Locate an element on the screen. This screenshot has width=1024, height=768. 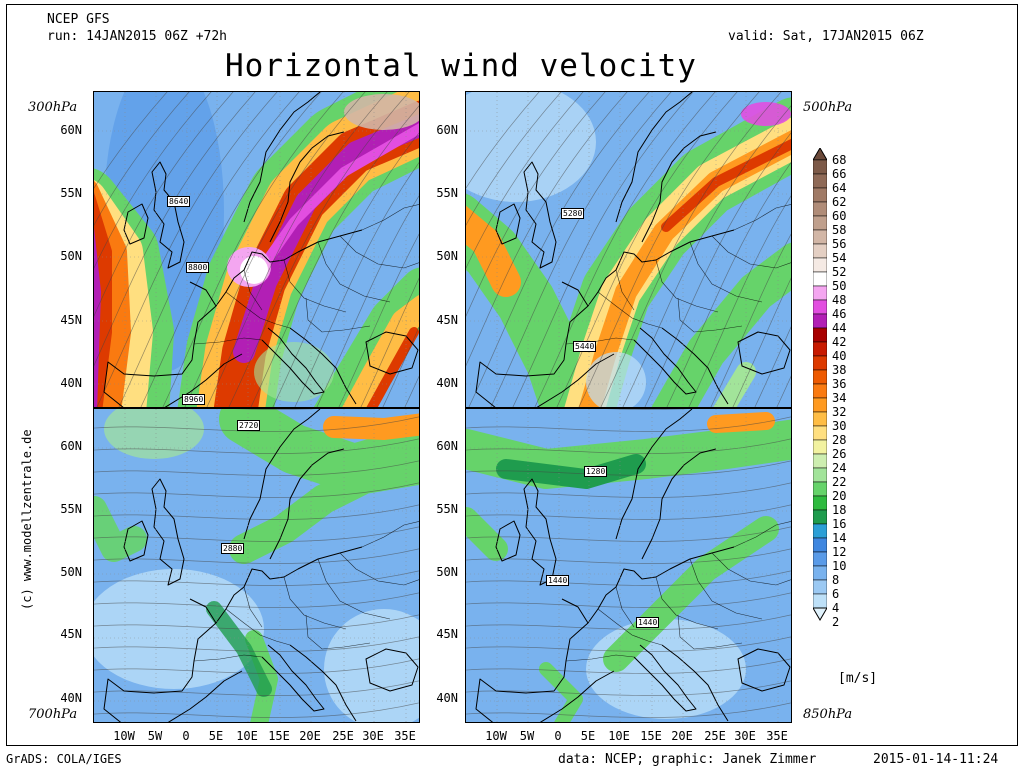
colorbar-tick: 24 is located at coordinates (839, 468).